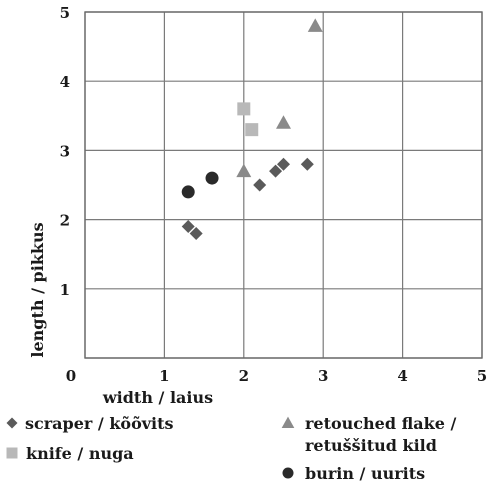 The width and height of the screenshot is (490, 484). What do you see at coordinates (65, 290) in the screenshot?
I see `y-tick-label-1: 1` at bounding box center [65, 290].